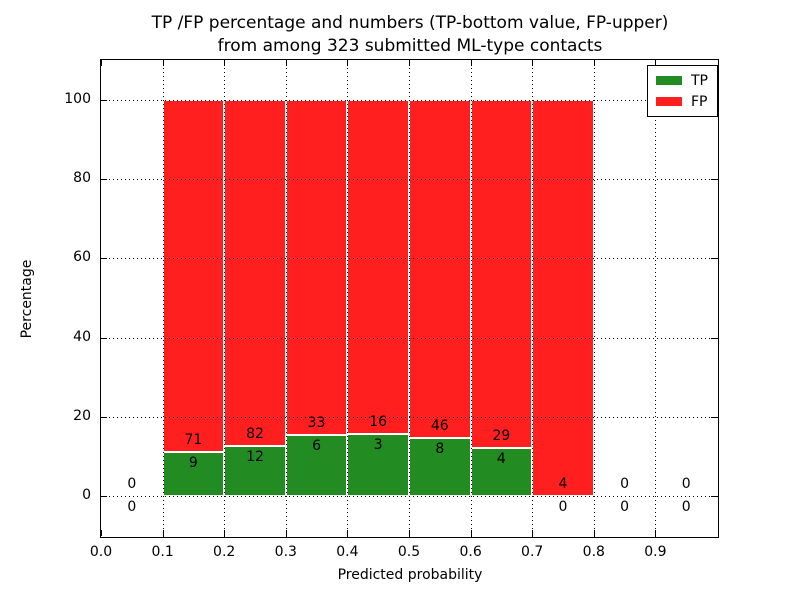 This screenshot has width=800, height=600. I want to click on x-tick-label: 0.6, so click(470, 552).